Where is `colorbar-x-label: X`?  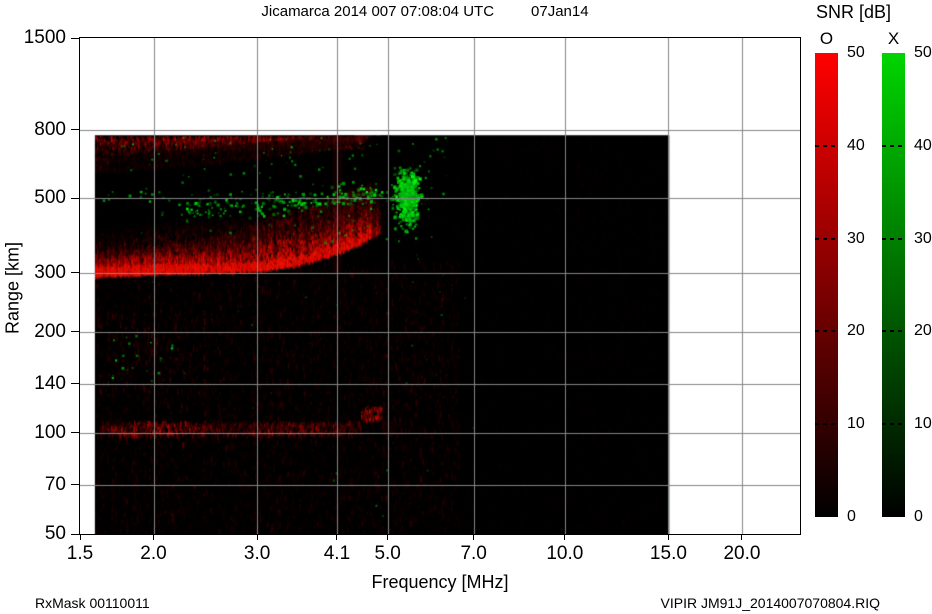
colorbar-x-label: X is located at coordinates (893, 38).